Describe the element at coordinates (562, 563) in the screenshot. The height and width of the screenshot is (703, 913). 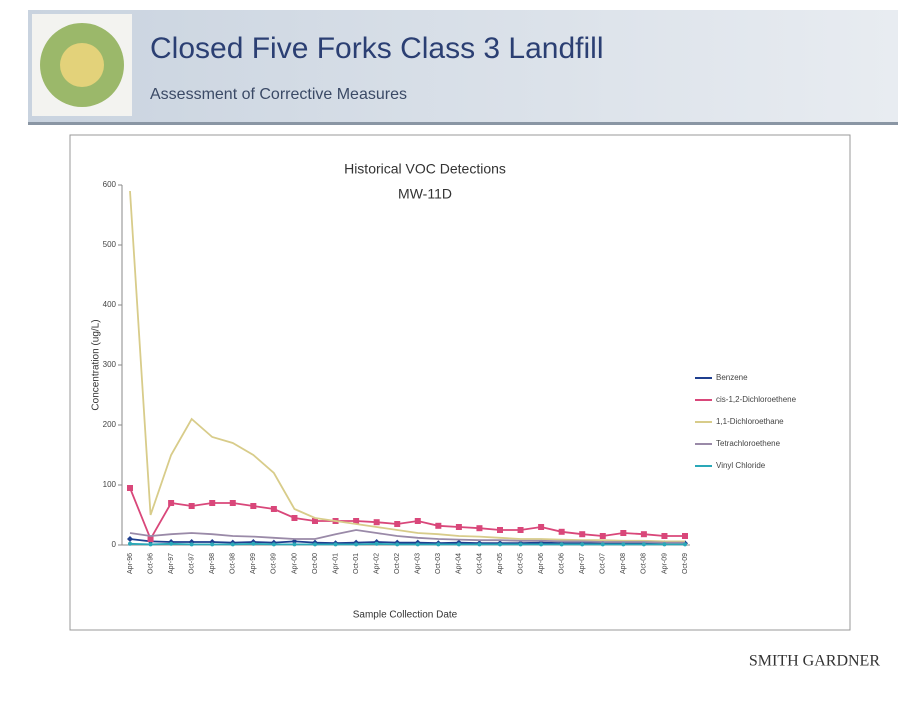
I see `x-tick-label: Oct-06` at that location.